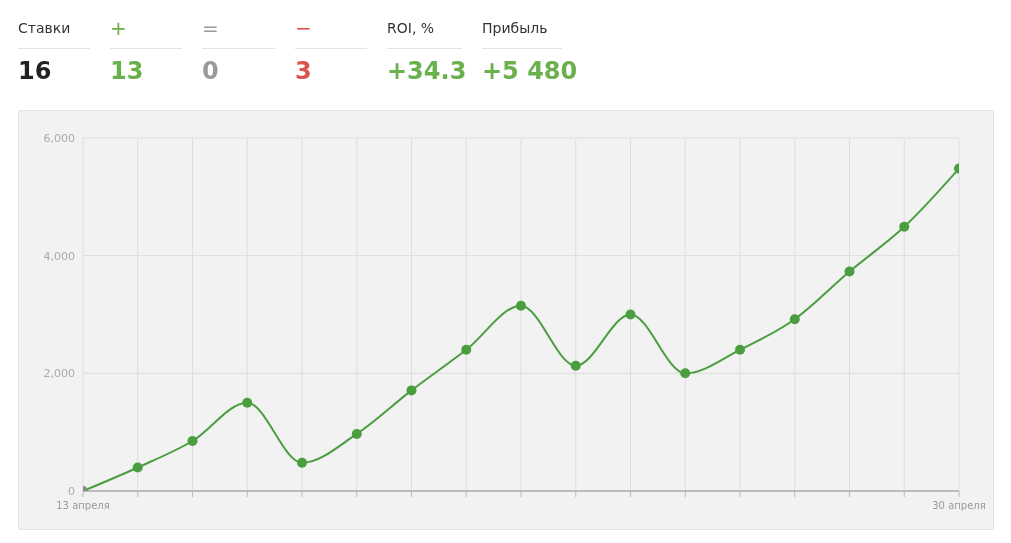 The image size is (1011, 543). I want to click on text: +34.3, so click(427, 71).